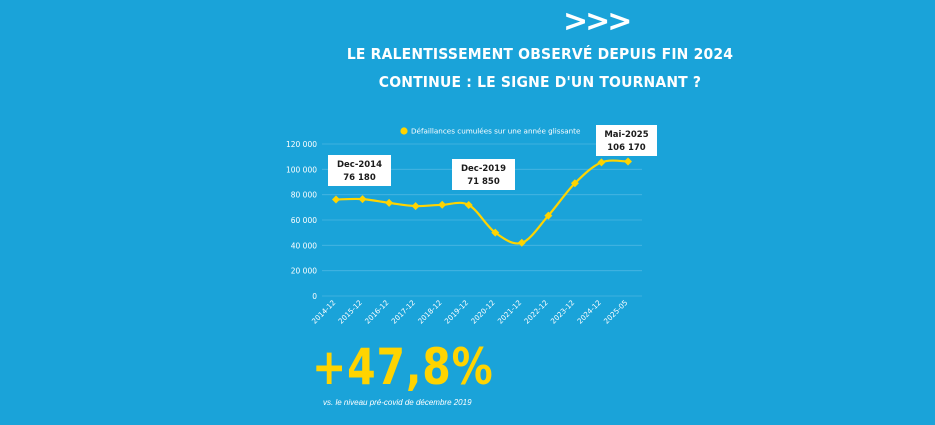  Describe the element at coordinates (304, 271) in the screenshot. I see `y-tick-label: 20 000` at that location.